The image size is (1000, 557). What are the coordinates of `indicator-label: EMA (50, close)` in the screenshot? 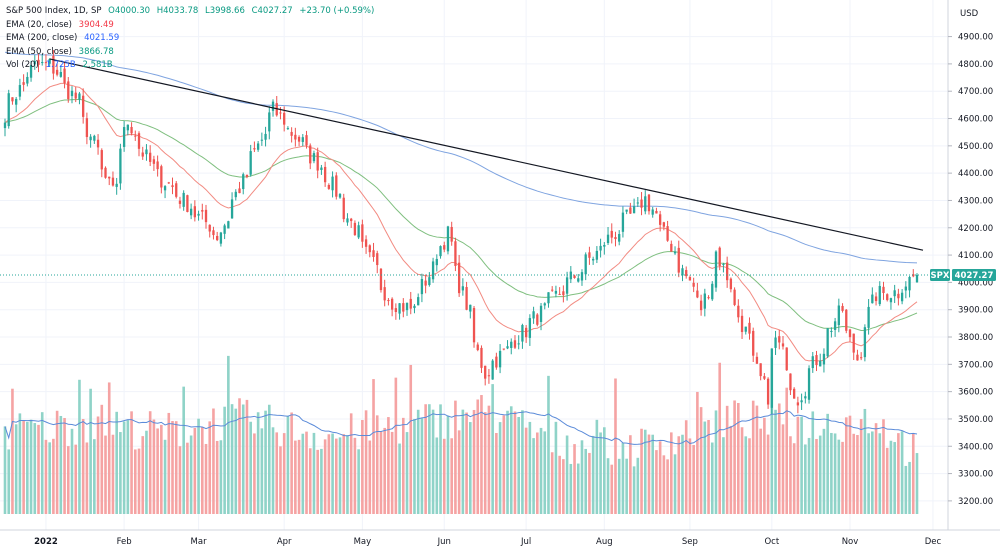 It's located at (39, 51).